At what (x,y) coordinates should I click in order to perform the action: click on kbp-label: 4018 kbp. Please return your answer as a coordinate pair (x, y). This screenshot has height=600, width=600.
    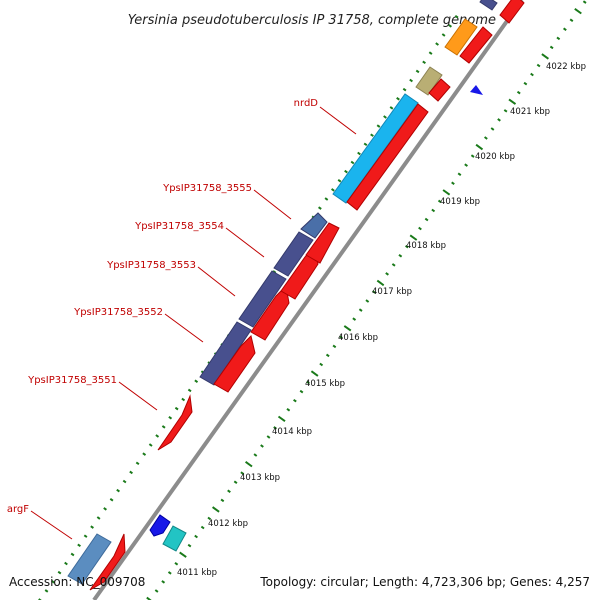
    Looking at the image, I should click on (426, 246).